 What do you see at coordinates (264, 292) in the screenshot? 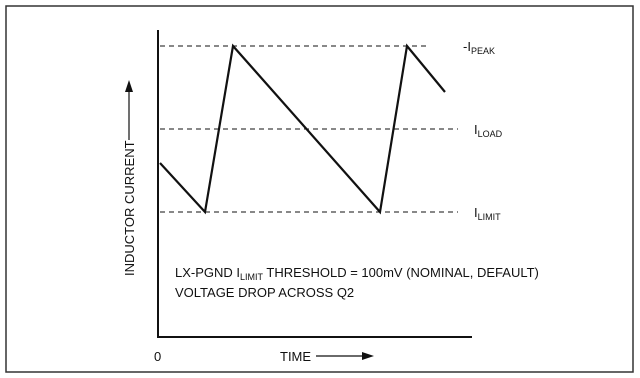
I see `note-line-2: VOLTAGE DROP ACROSS Q2` at bounding box center [264, 292].